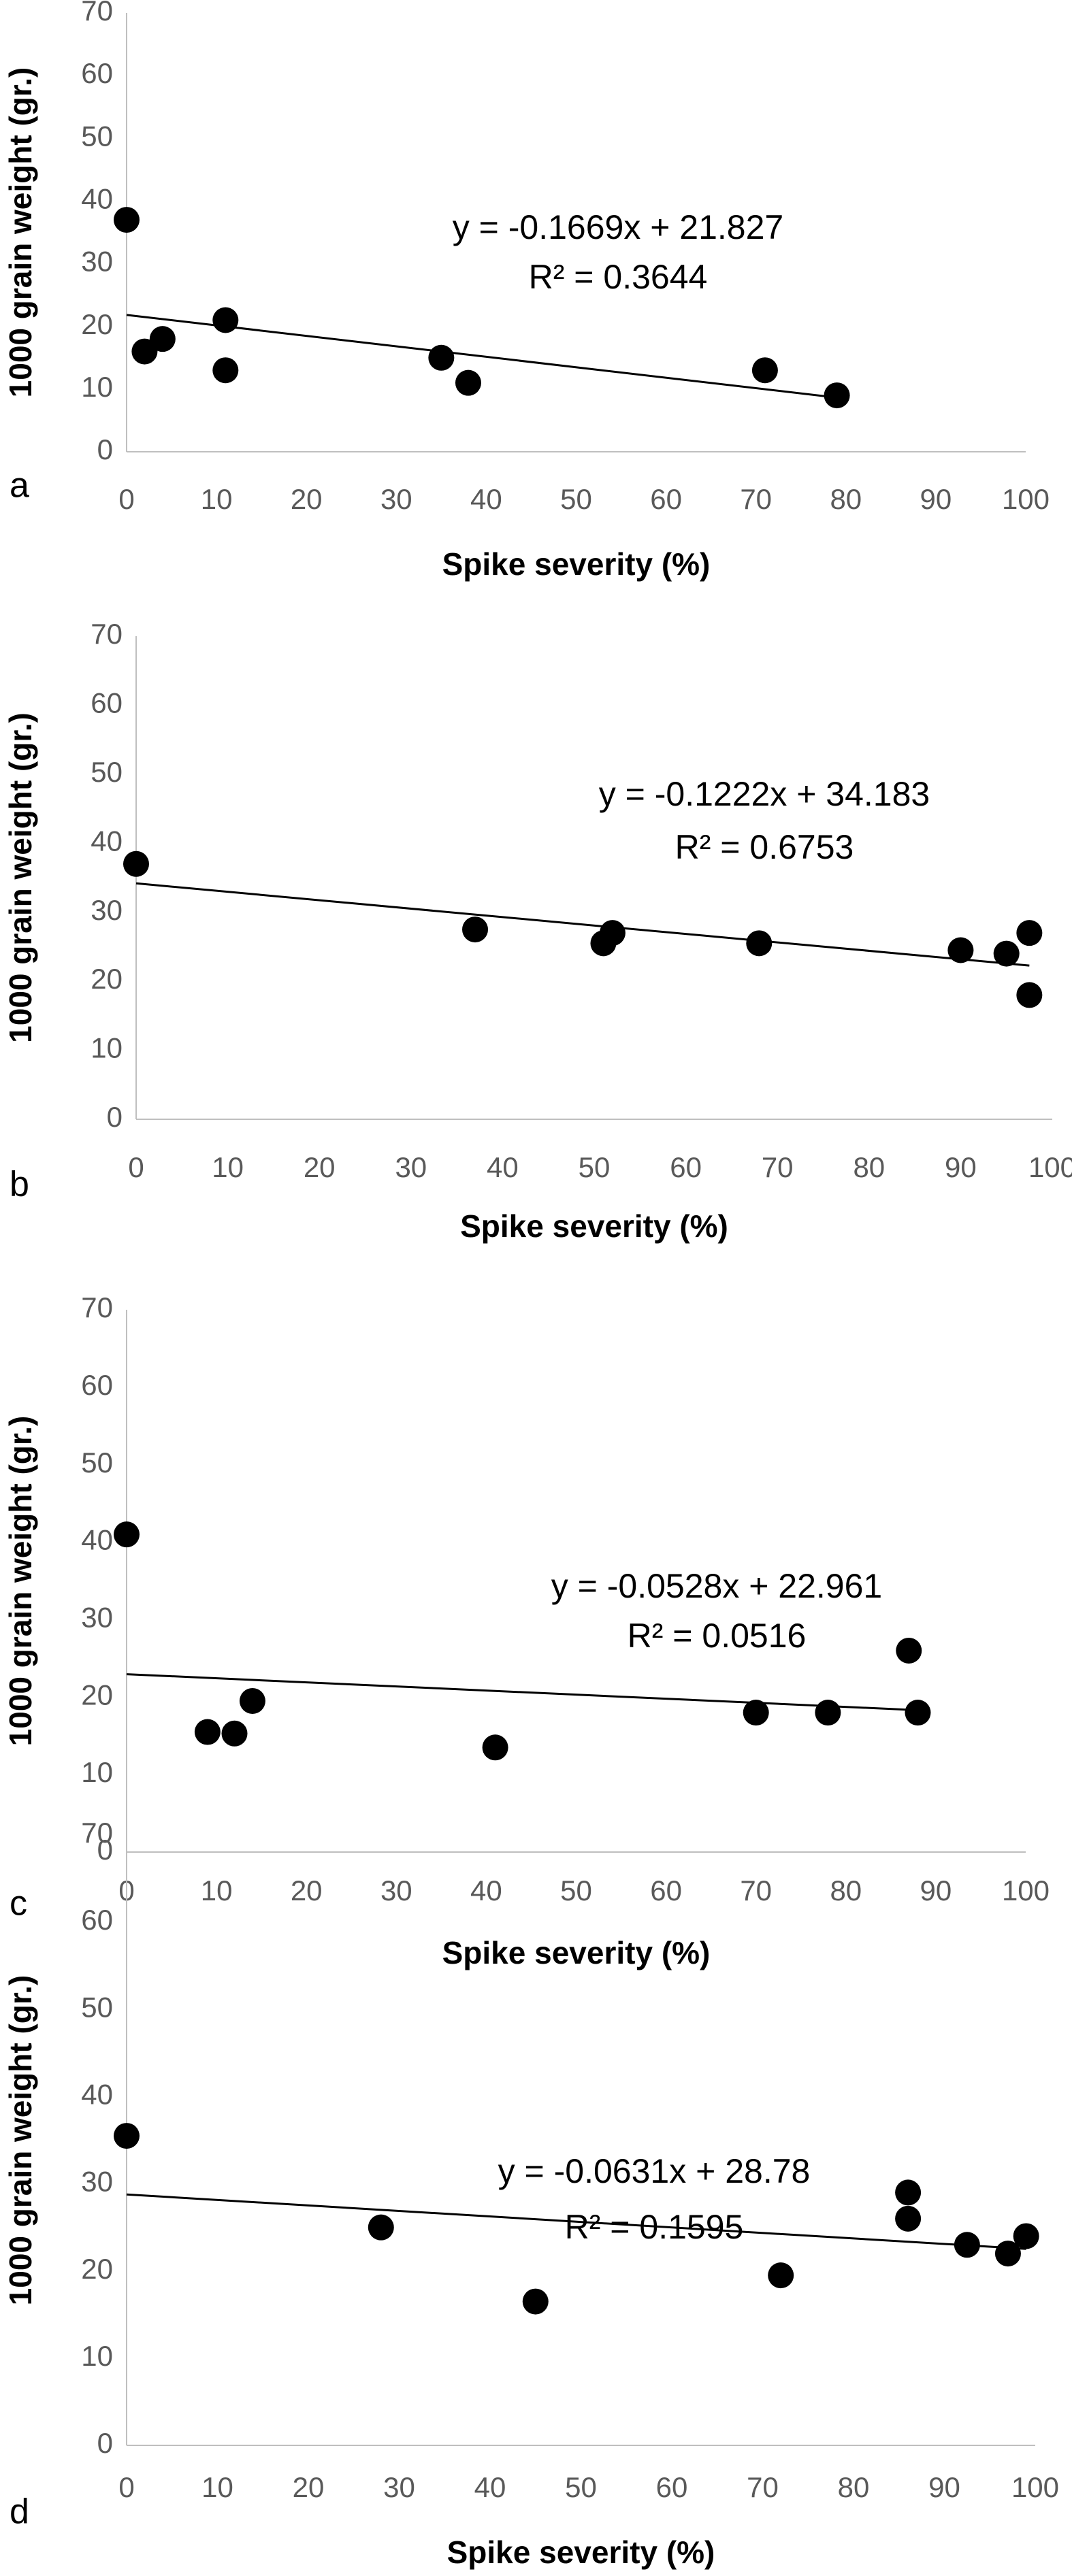 The width and height of the screenshot is (1072, 2576). Describe the element at coordinates (618, 277) in the screenshot. I see `r-squared: R² = 0.3644` at that location.